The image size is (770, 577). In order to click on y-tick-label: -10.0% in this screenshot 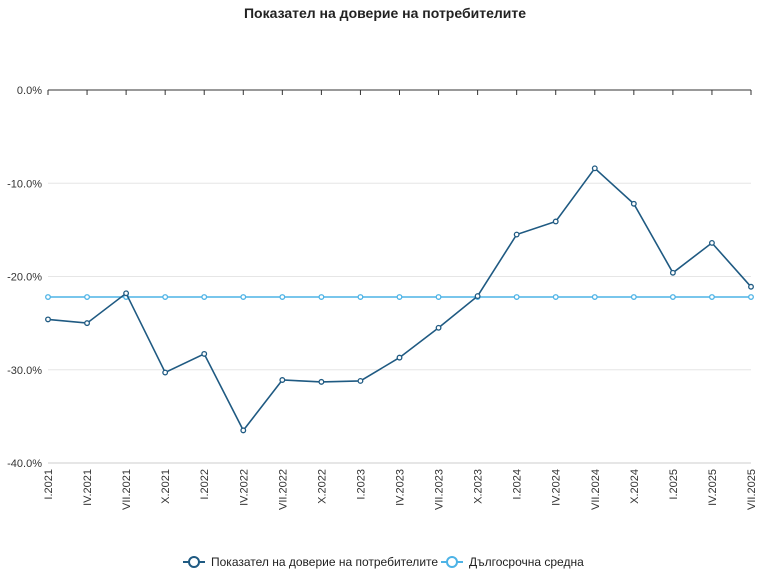, I will do `click(24, 184)`.